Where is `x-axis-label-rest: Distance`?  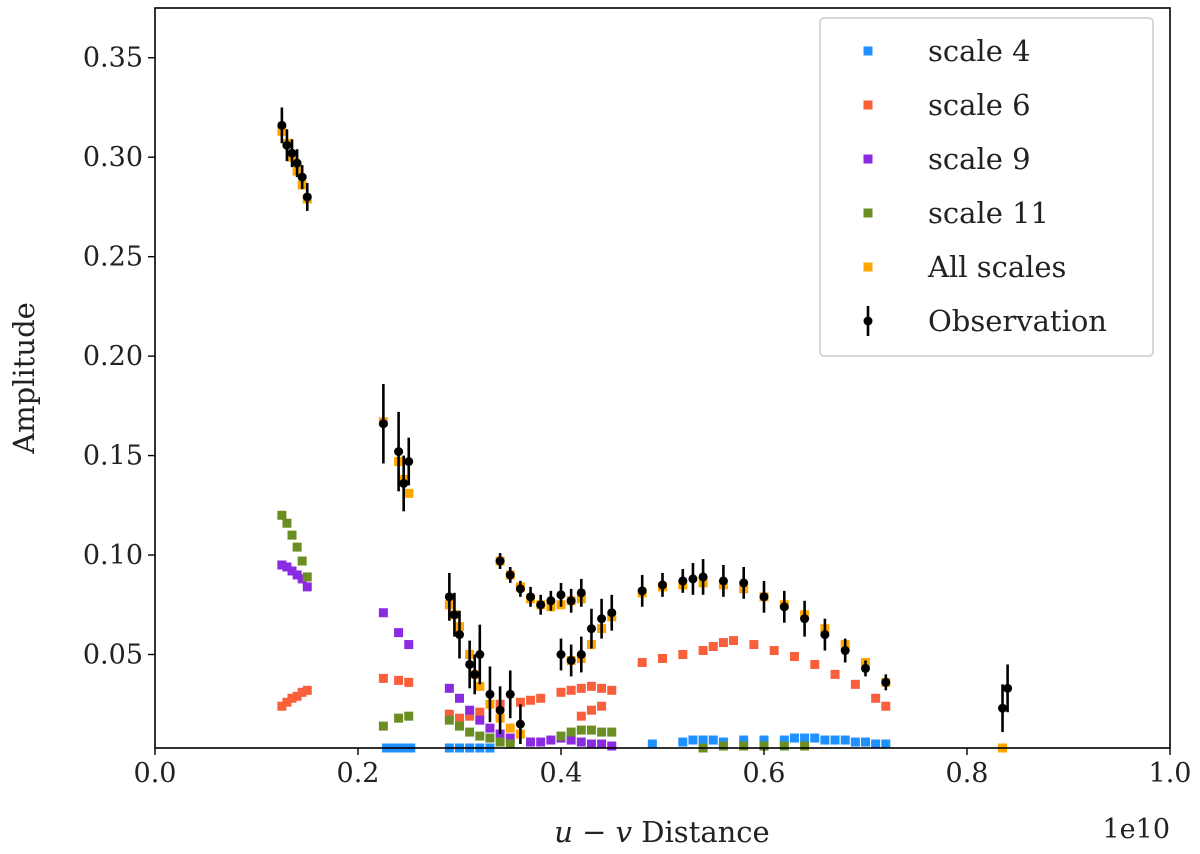 x-axis-label-rest: Distance is located at coordinates (701, 832).